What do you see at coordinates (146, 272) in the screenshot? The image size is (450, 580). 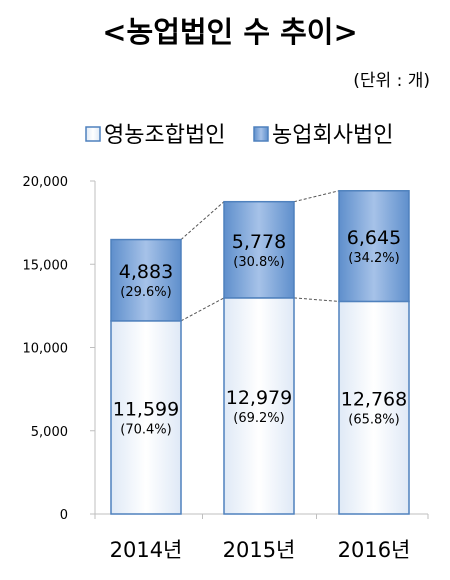 I see `data-label-series-2: 4,883` at bounding box center [146, 272].